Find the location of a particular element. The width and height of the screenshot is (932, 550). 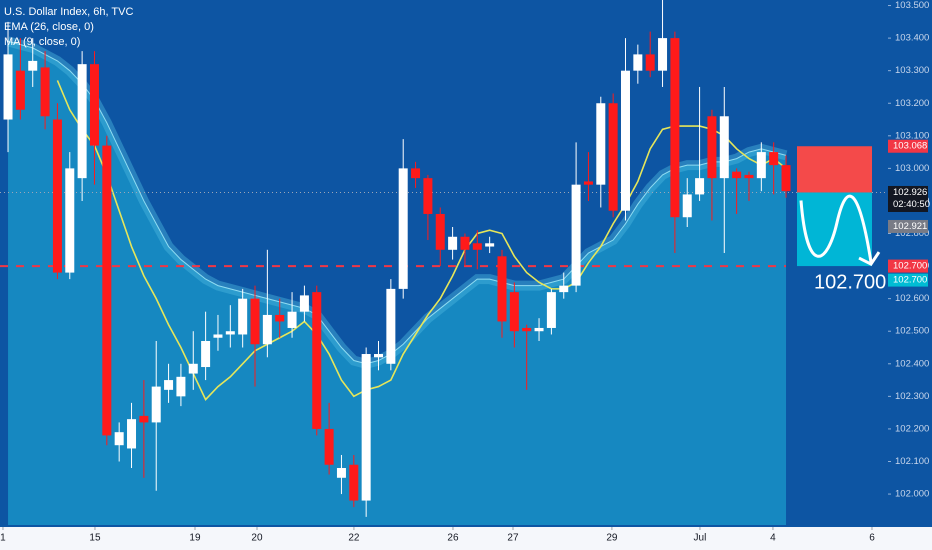

countdown: 02:40:50 is located at coordinates (911, 204).